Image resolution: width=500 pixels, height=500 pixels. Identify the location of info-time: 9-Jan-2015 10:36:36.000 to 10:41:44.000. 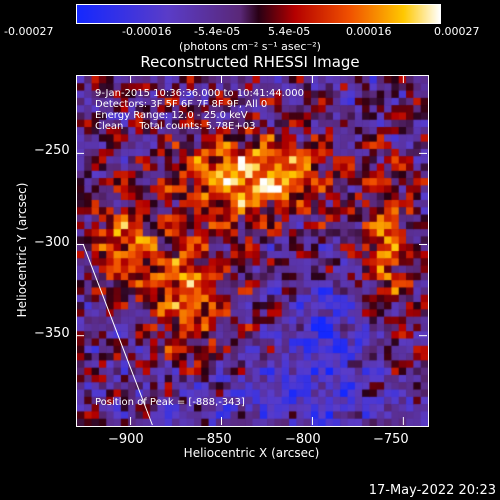
(199, 93).